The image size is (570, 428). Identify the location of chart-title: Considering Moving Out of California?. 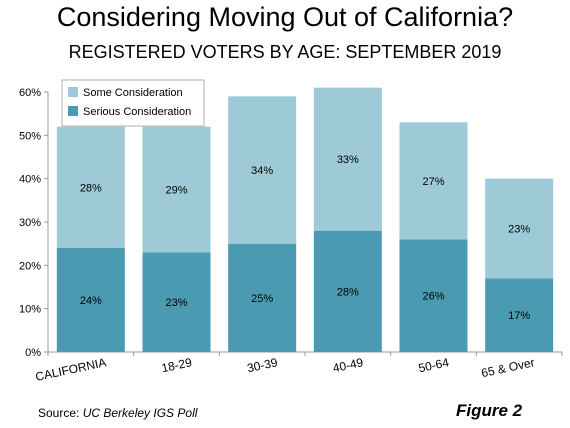
(285, 17).